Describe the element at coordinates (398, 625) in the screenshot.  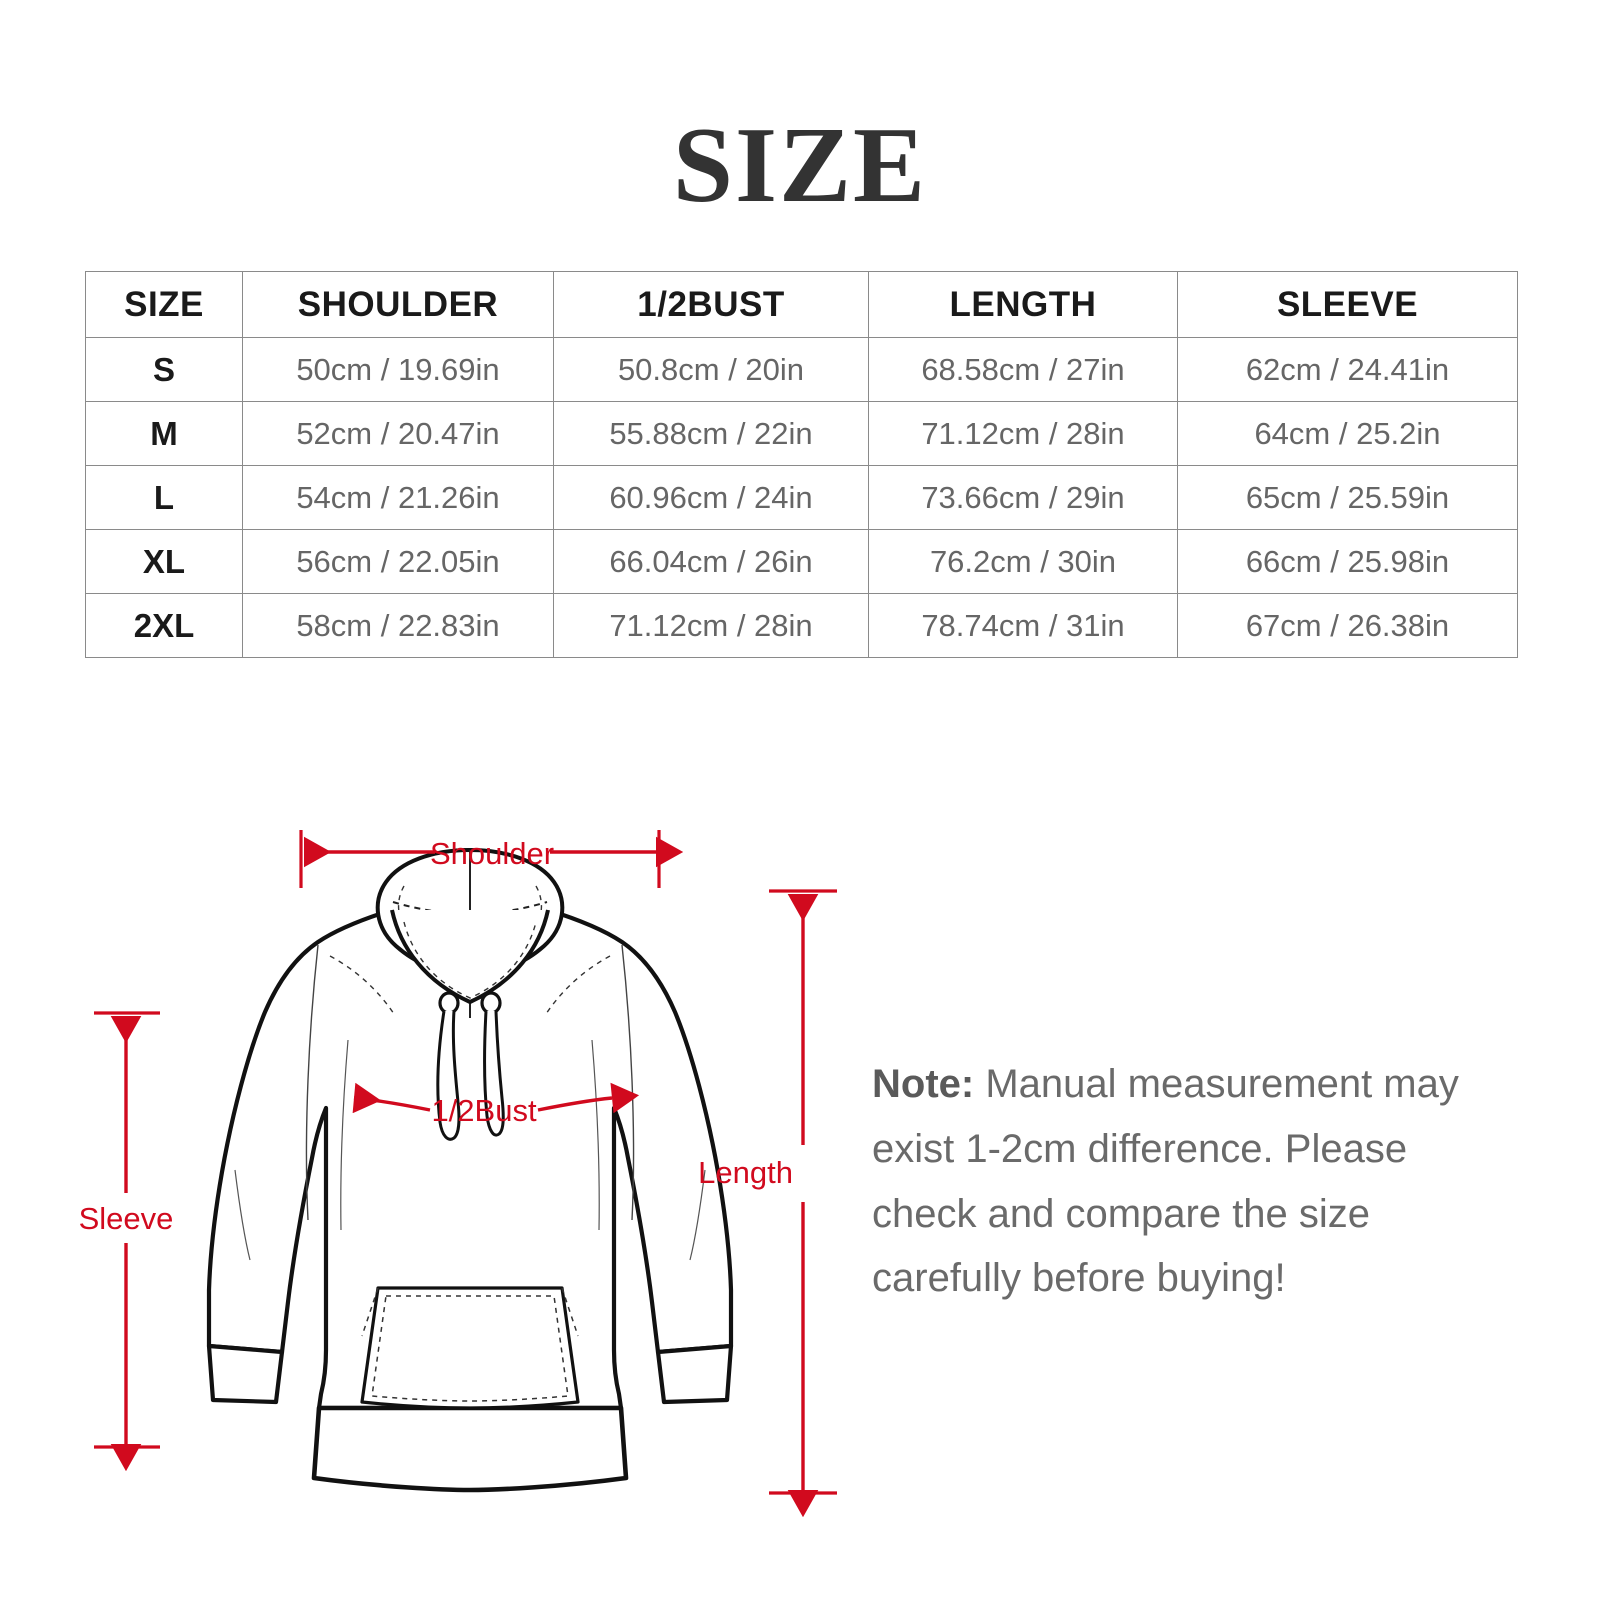
I see `cell-shoulder: 58cm / 22.83in` at that location.